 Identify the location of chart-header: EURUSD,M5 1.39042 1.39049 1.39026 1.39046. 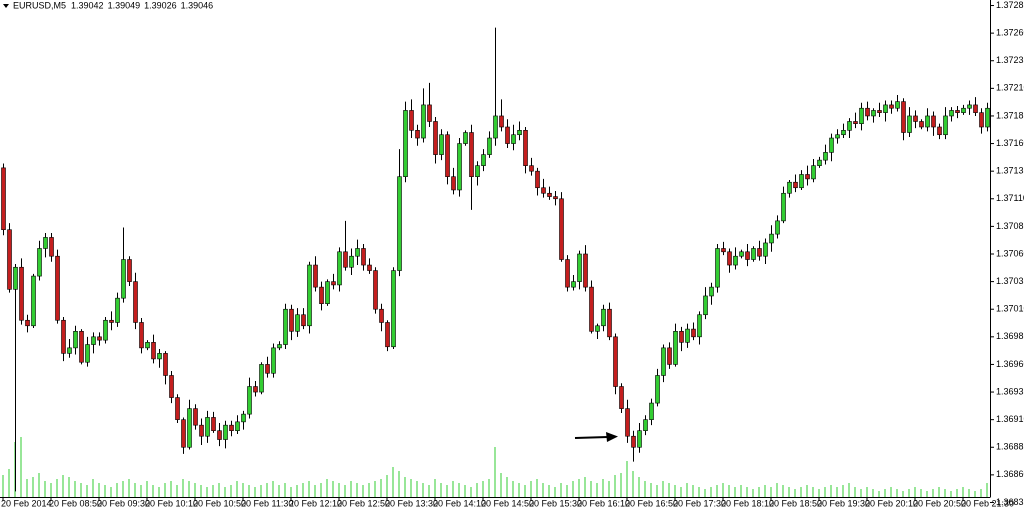
(113, 6).